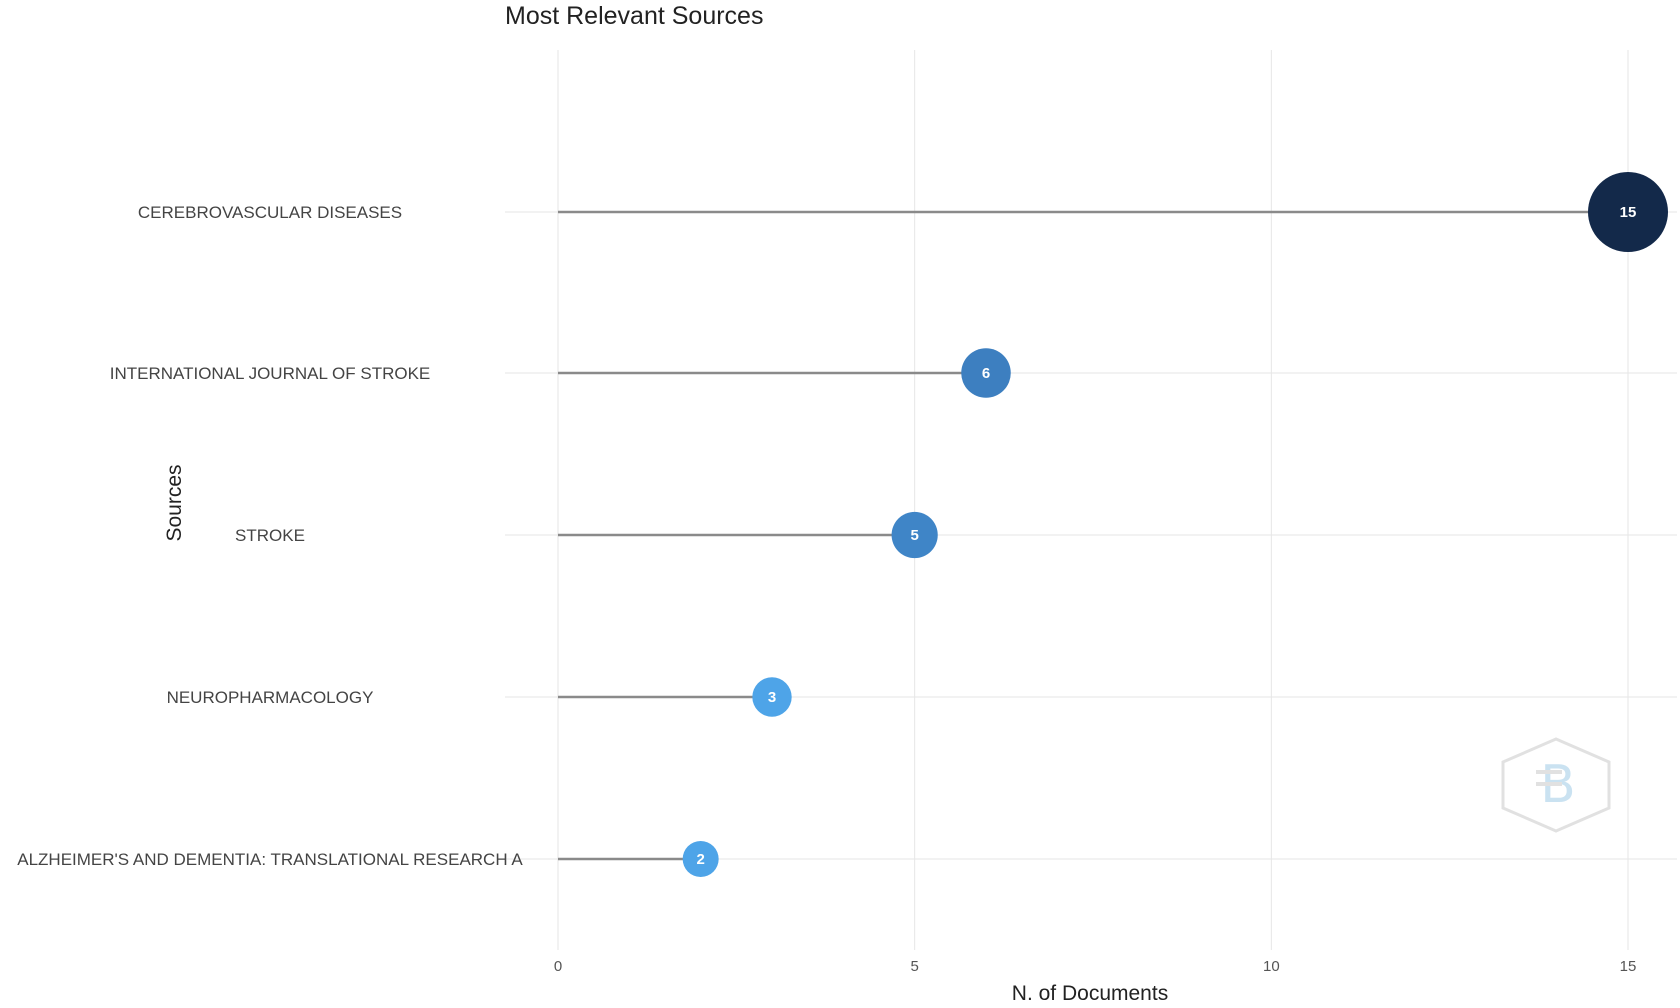 This screenshot has height=1008, width=1680. What do you see at coordinates (1628, 966) in the screenshot?
I see `x-tick-label: 15` at bounding box center [1628, 966].